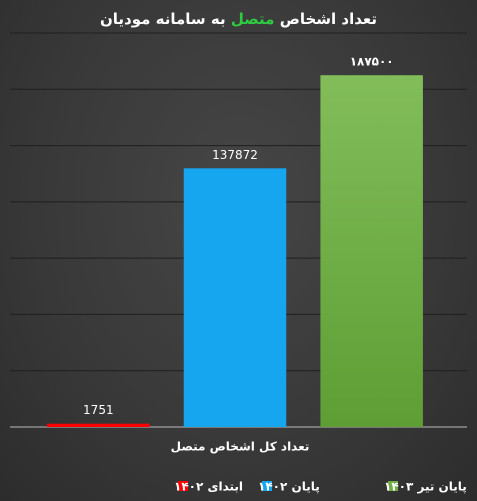  I want to click on x-axis-label: تعداد کل اشخاص متصل, so click(240, 447).